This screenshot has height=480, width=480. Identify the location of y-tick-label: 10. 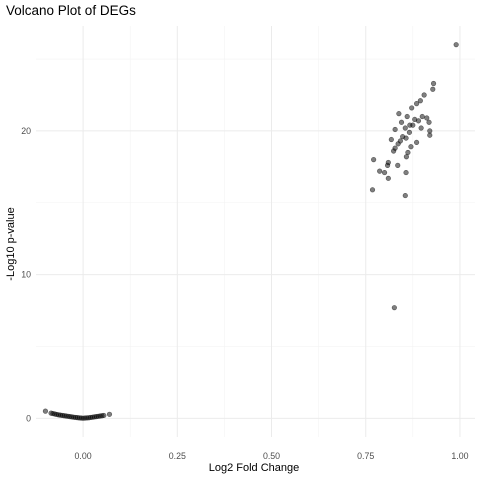
(26, 275).